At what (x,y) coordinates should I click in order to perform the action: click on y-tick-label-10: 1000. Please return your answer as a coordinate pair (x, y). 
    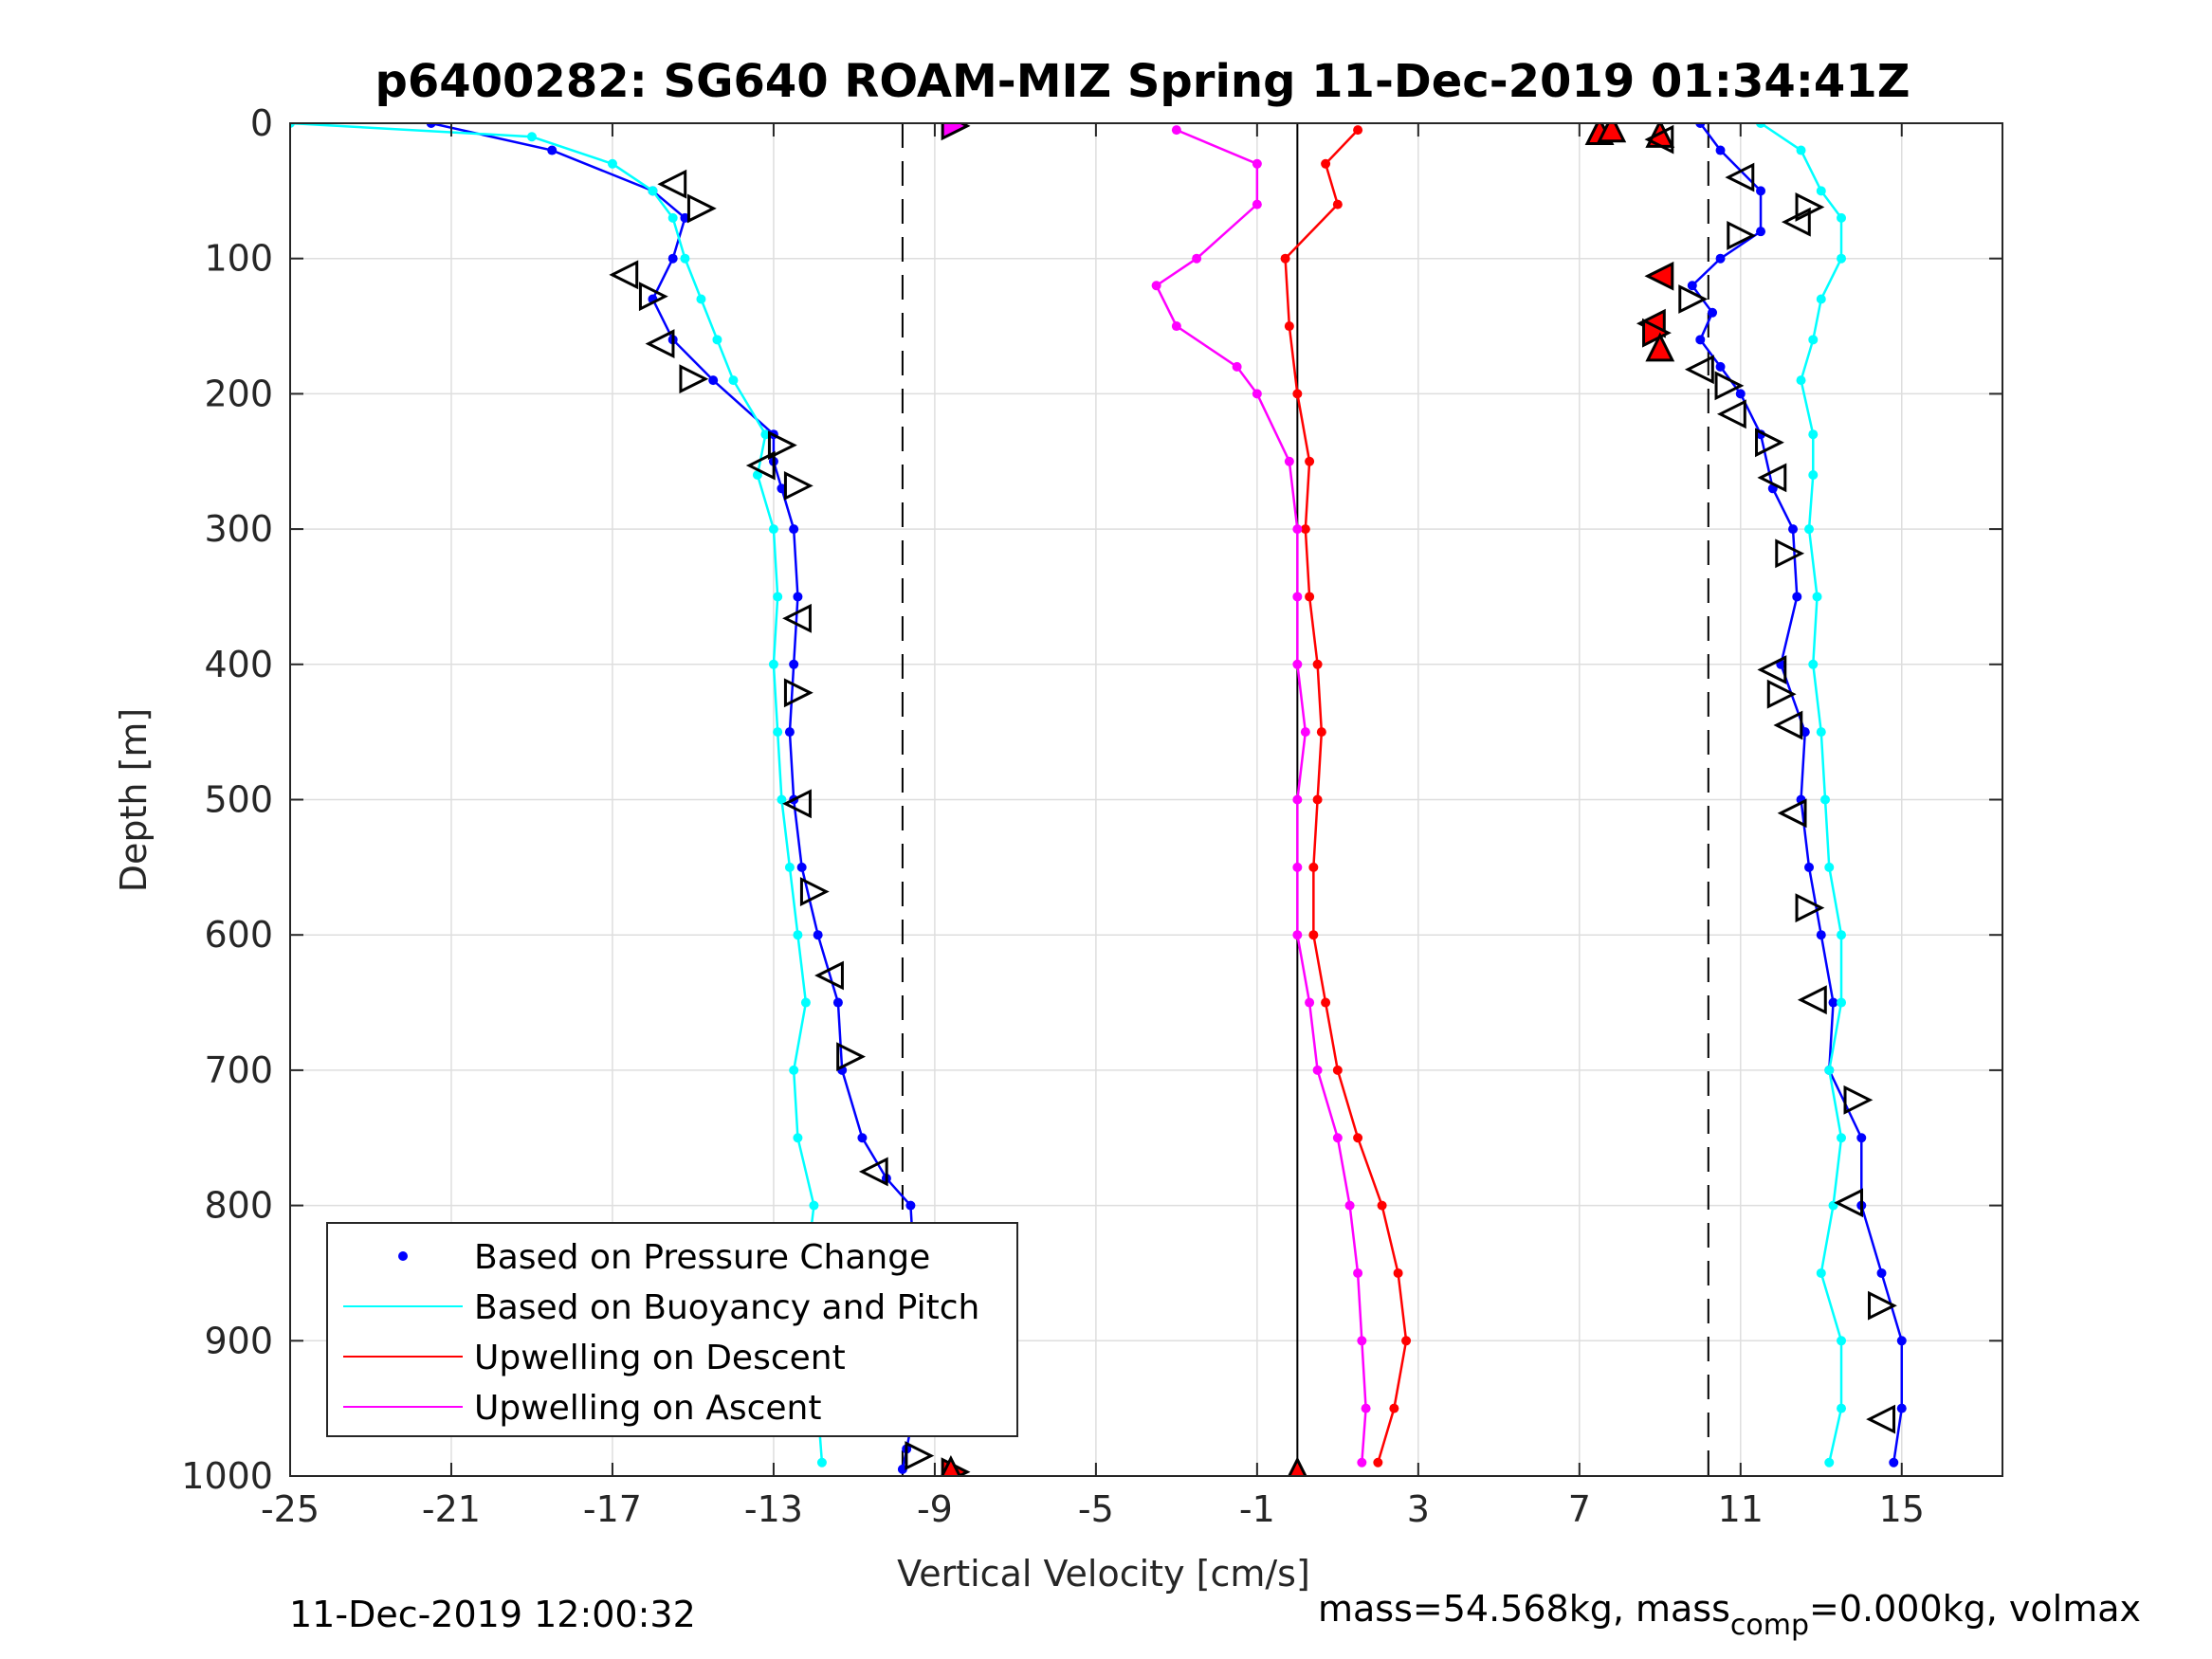
    Looking at the image, I should click on (227, 1476).